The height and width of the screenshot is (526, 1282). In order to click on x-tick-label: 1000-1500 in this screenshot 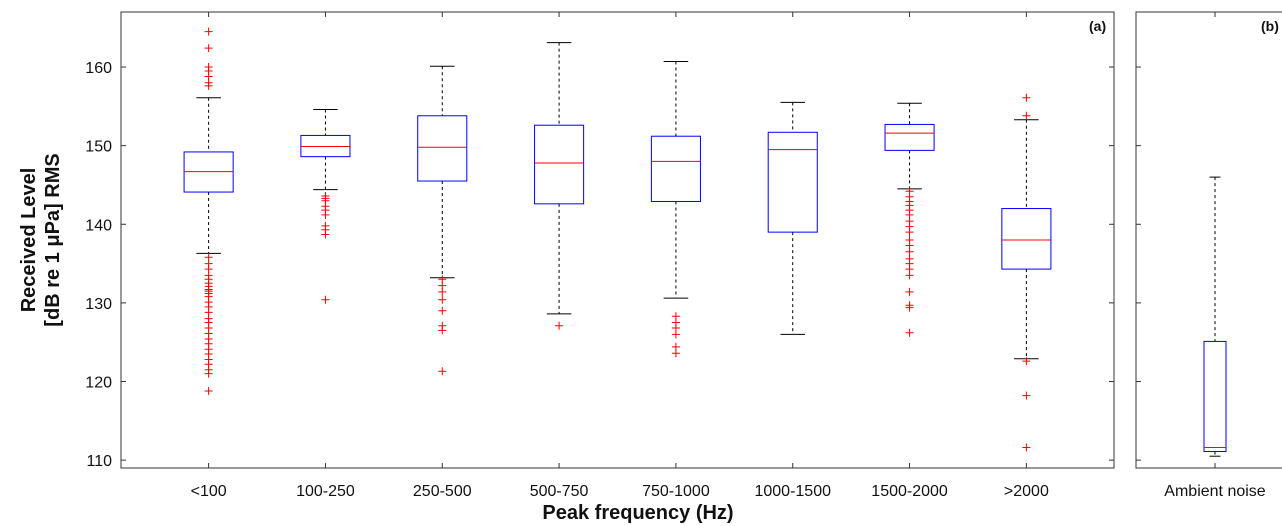, I will do `click(792, 491)`.